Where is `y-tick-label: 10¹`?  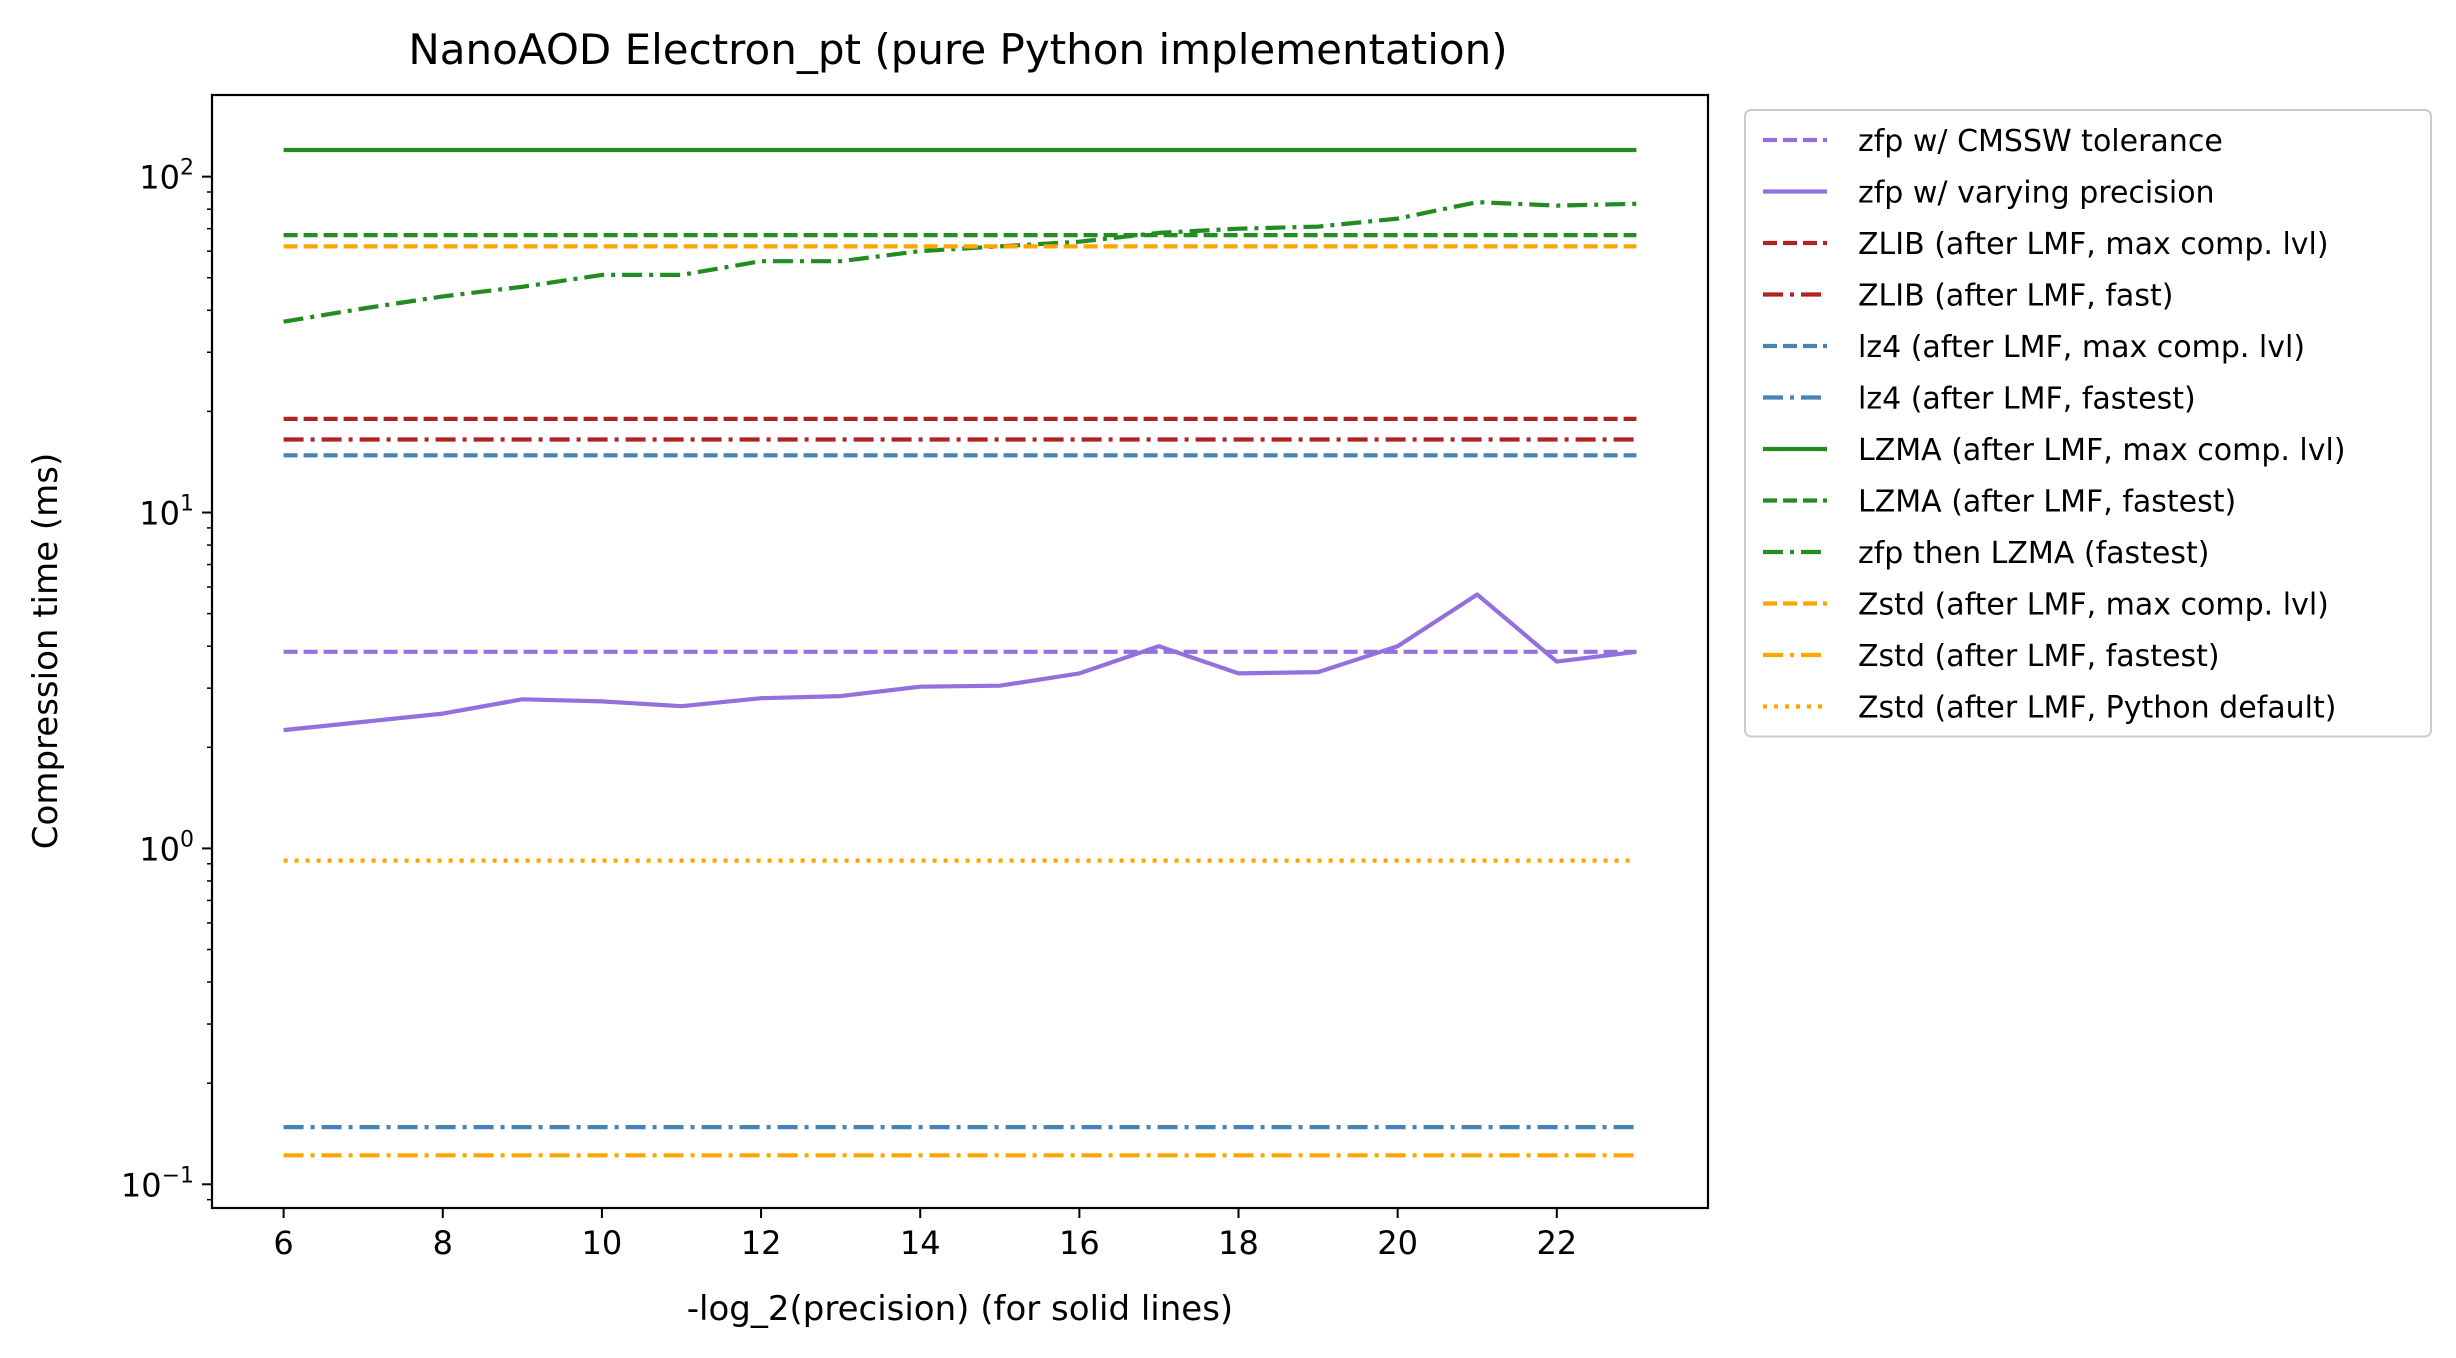
y-tick-label: 10¹ is located at coordinates (166, 512).